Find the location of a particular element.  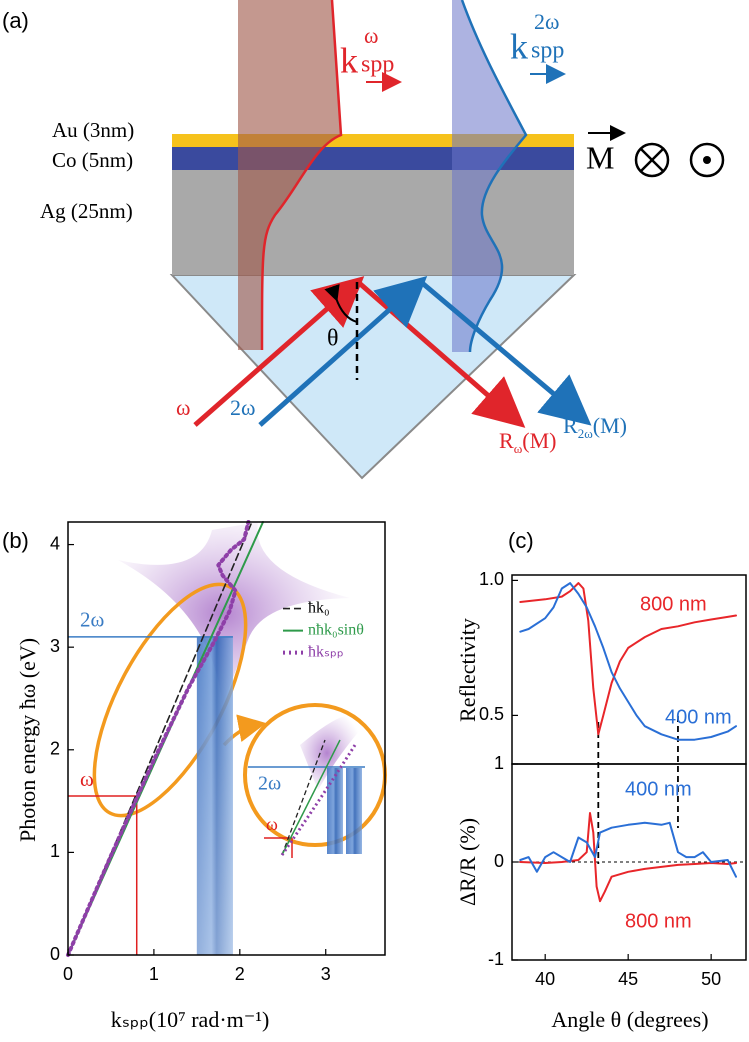

plot-frame is located at coordinates (629, 669).